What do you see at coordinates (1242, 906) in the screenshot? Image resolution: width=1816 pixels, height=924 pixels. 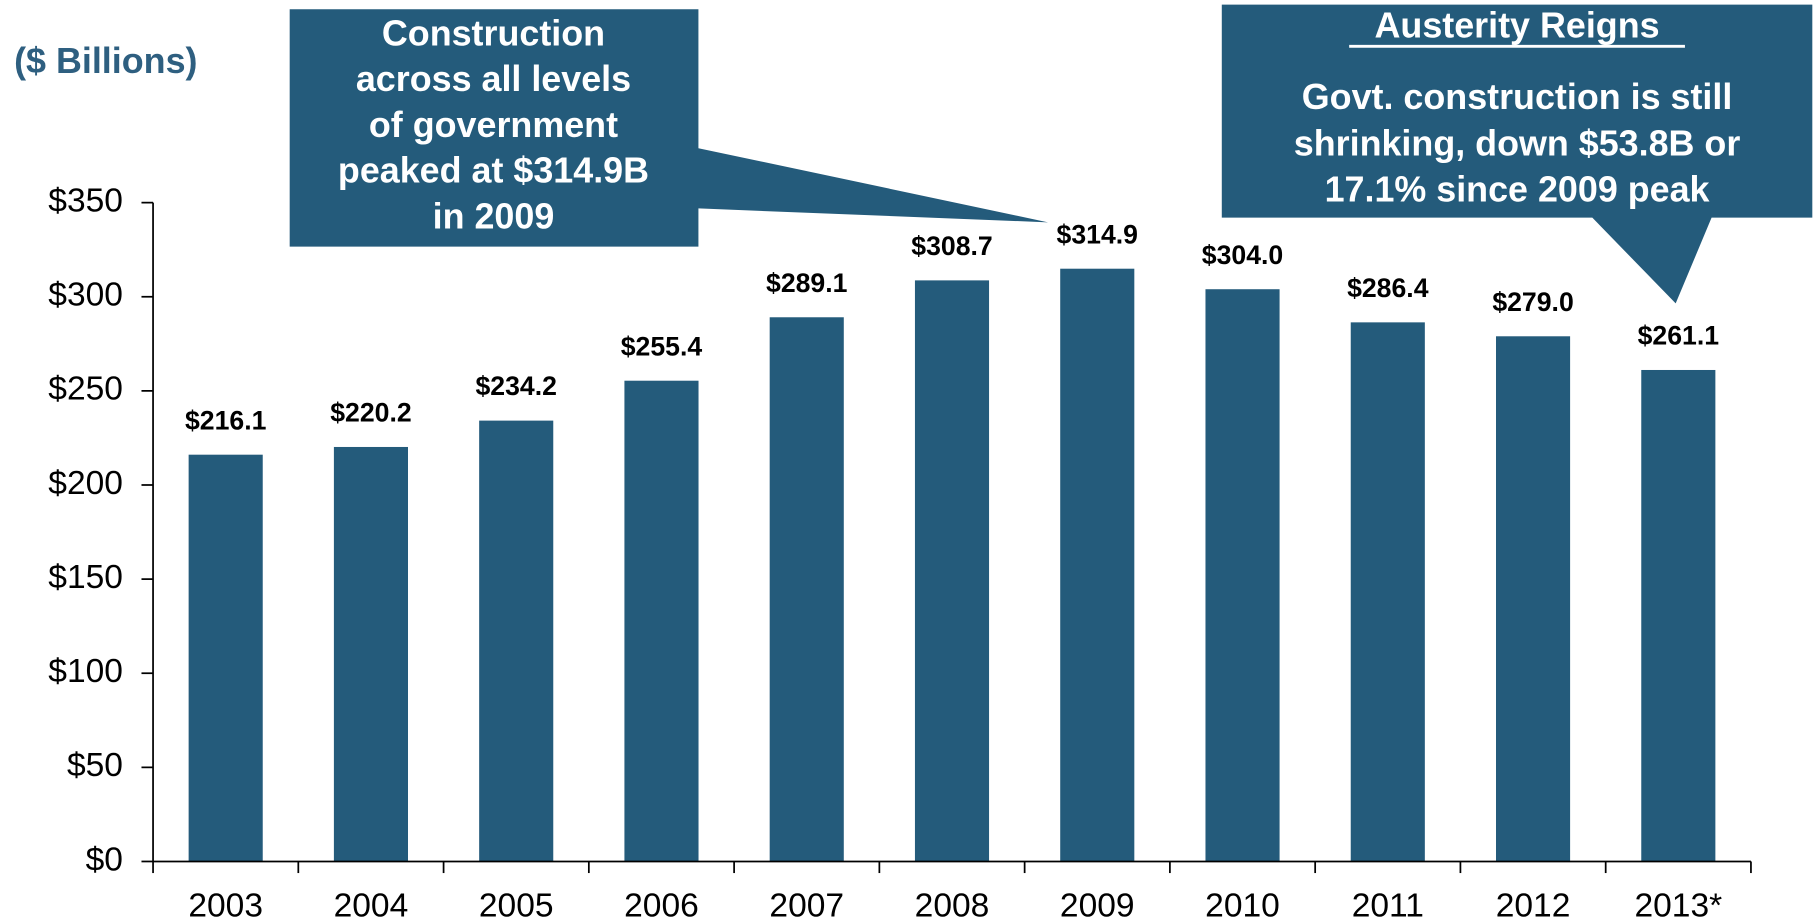 I see `x-tick-label: 2010` at bounding box center [1242, 906].